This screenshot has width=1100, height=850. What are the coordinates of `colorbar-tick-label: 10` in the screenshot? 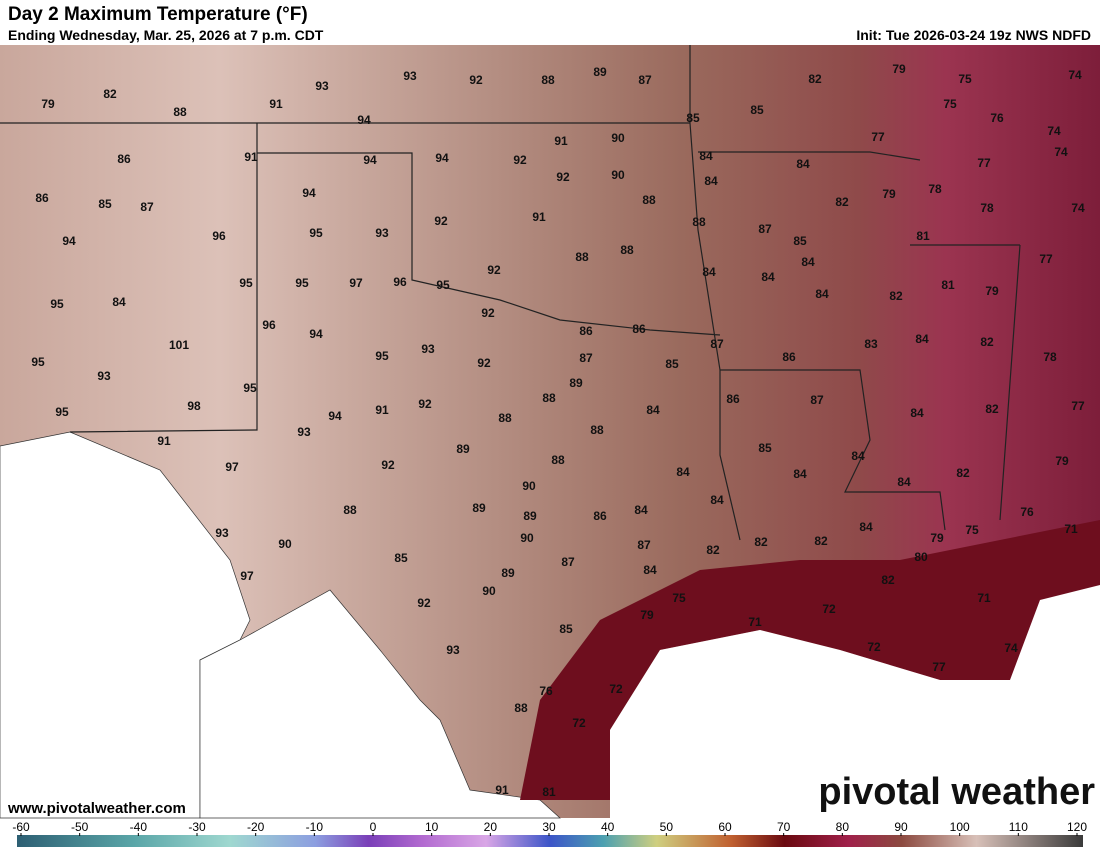 It's located at (432, 827).